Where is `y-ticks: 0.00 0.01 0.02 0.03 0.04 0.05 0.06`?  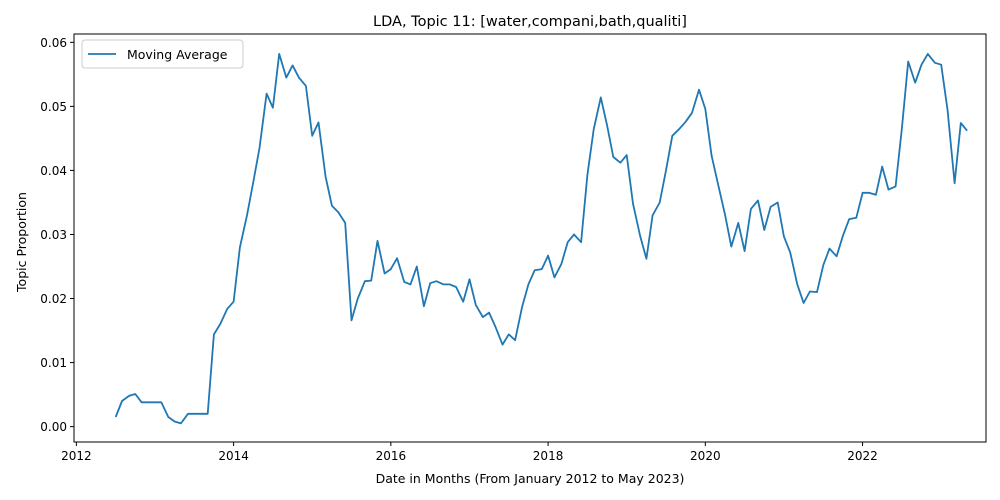 y-ticks: 0.00 0.01 0.02 0.03 0.04 0.05 0.06 is located at coordinates (57, 235).